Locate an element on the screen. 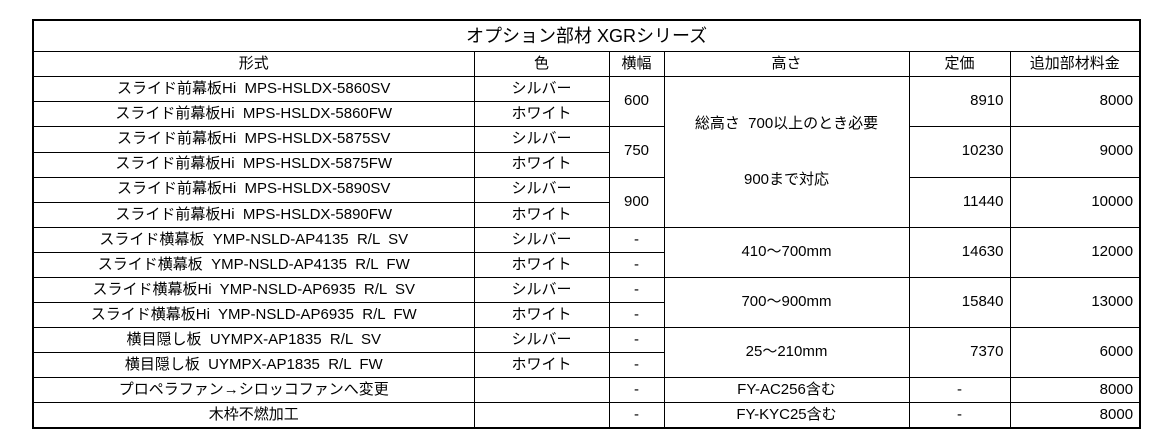 This screenshot has width=1172, height=442. model-cell: スライド横幕板 YMP-NSLD-AP4135 R/L FW is located at coordinates (253, 265).